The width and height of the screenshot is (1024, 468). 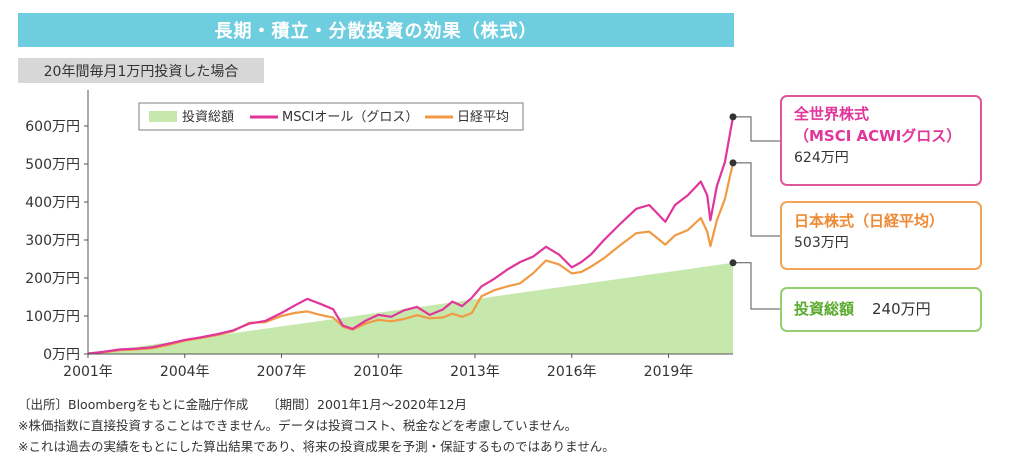 What do you see at coordinates (376, 30) in the screenshot?
I see `chart-title-banner: 長期・積立・分散投資の効果（株式）` at bounding box center [376, 30].